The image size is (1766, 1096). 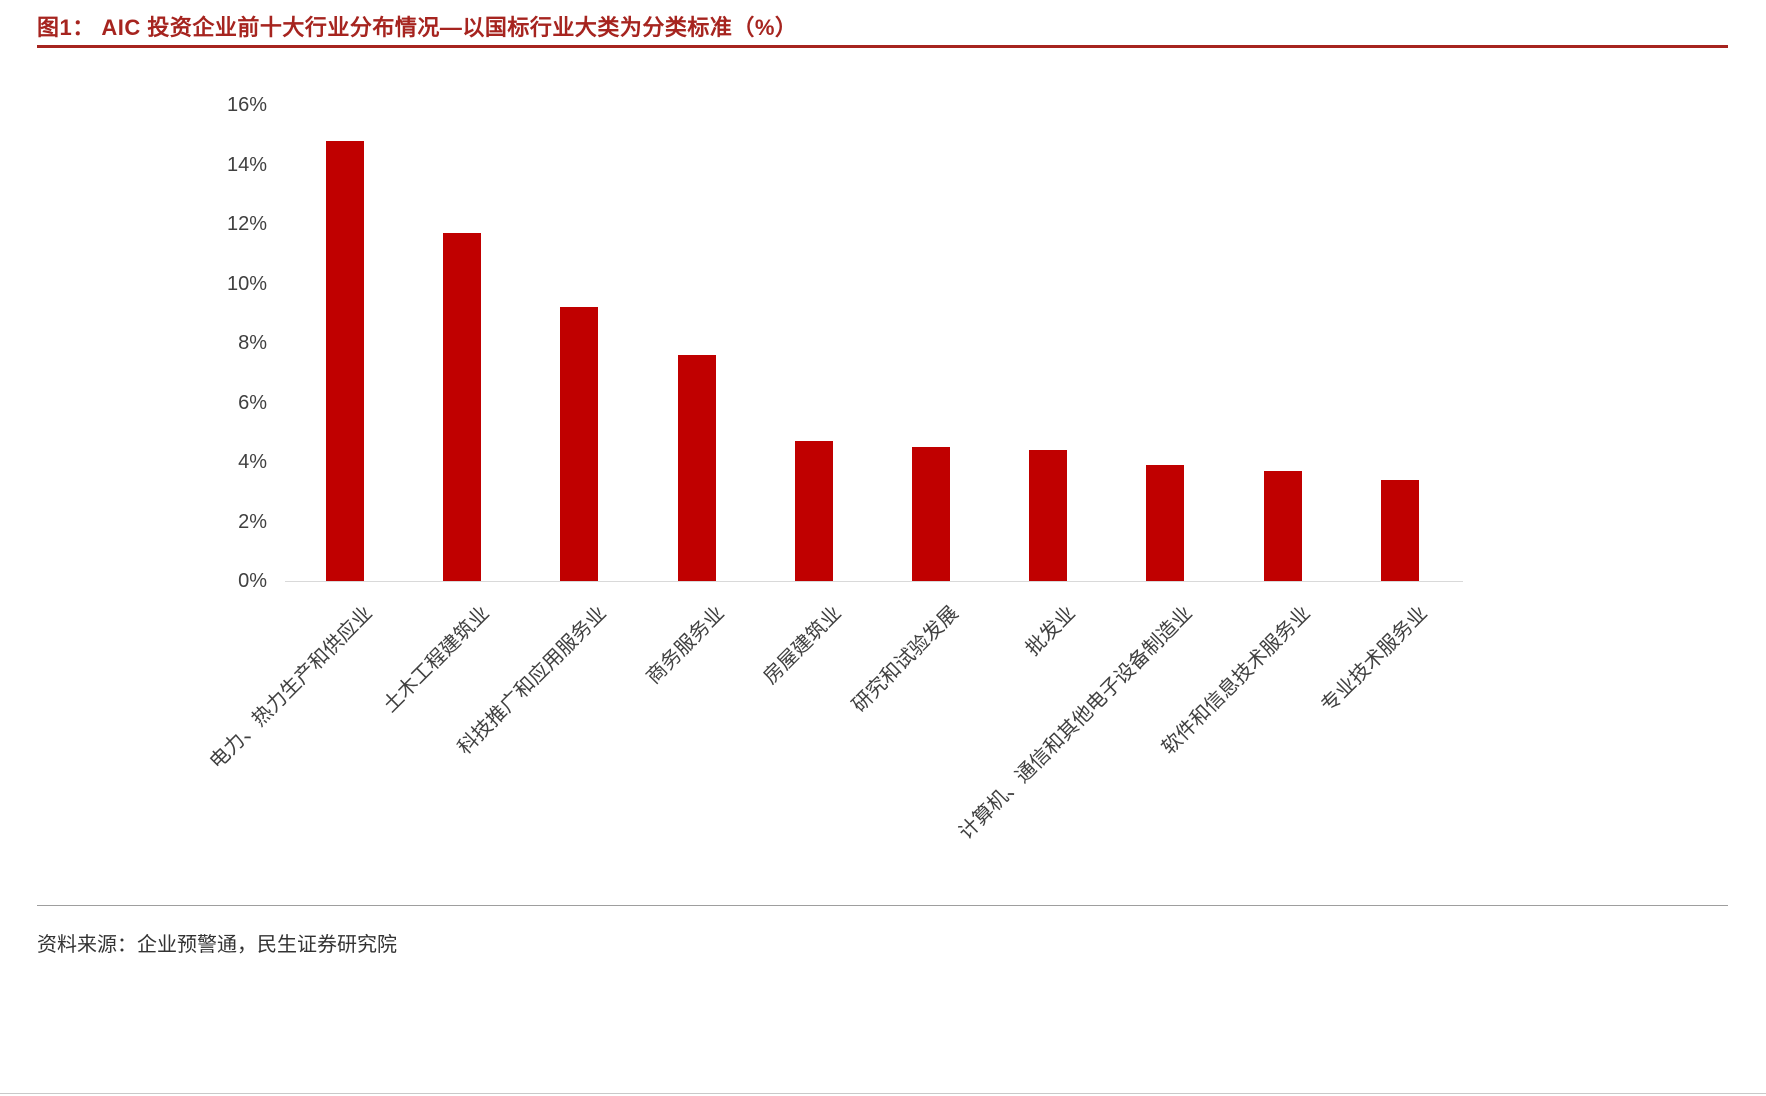 I want to click on x-axis-line, so click(x=874, y=581).